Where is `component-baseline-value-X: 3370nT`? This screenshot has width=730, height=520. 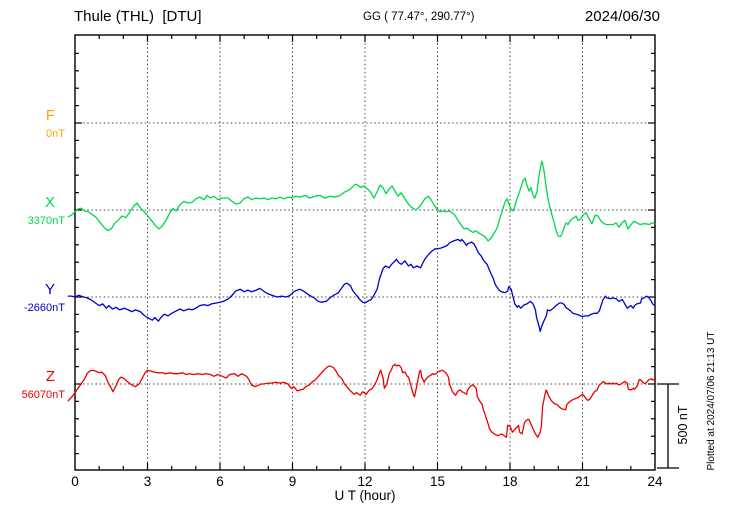
component-baseline-value-X: 3370nT is located at coordinates (46, 221).